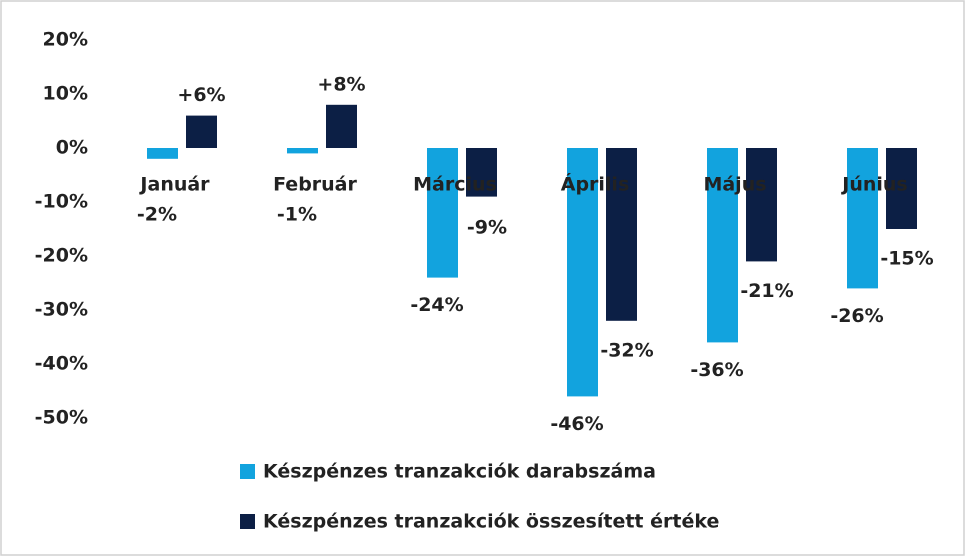 This screenshot has height=556, width=965. I want to click on value-label: -32%, so click(626, 350).